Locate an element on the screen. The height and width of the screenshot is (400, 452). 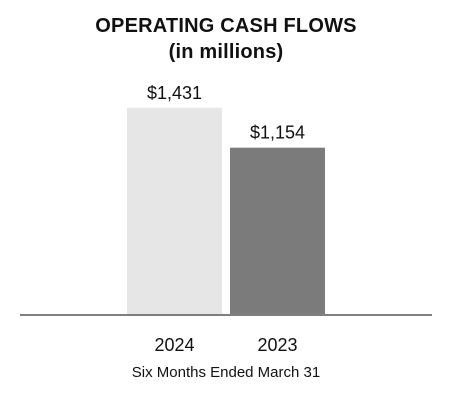
data-label-2023: $1,154 is located at coordinates (277, 133).